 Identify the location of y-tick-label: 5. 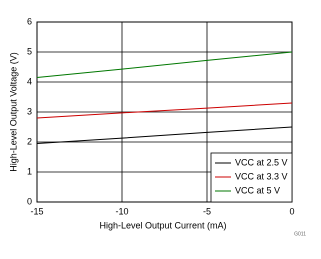
(29, 51).